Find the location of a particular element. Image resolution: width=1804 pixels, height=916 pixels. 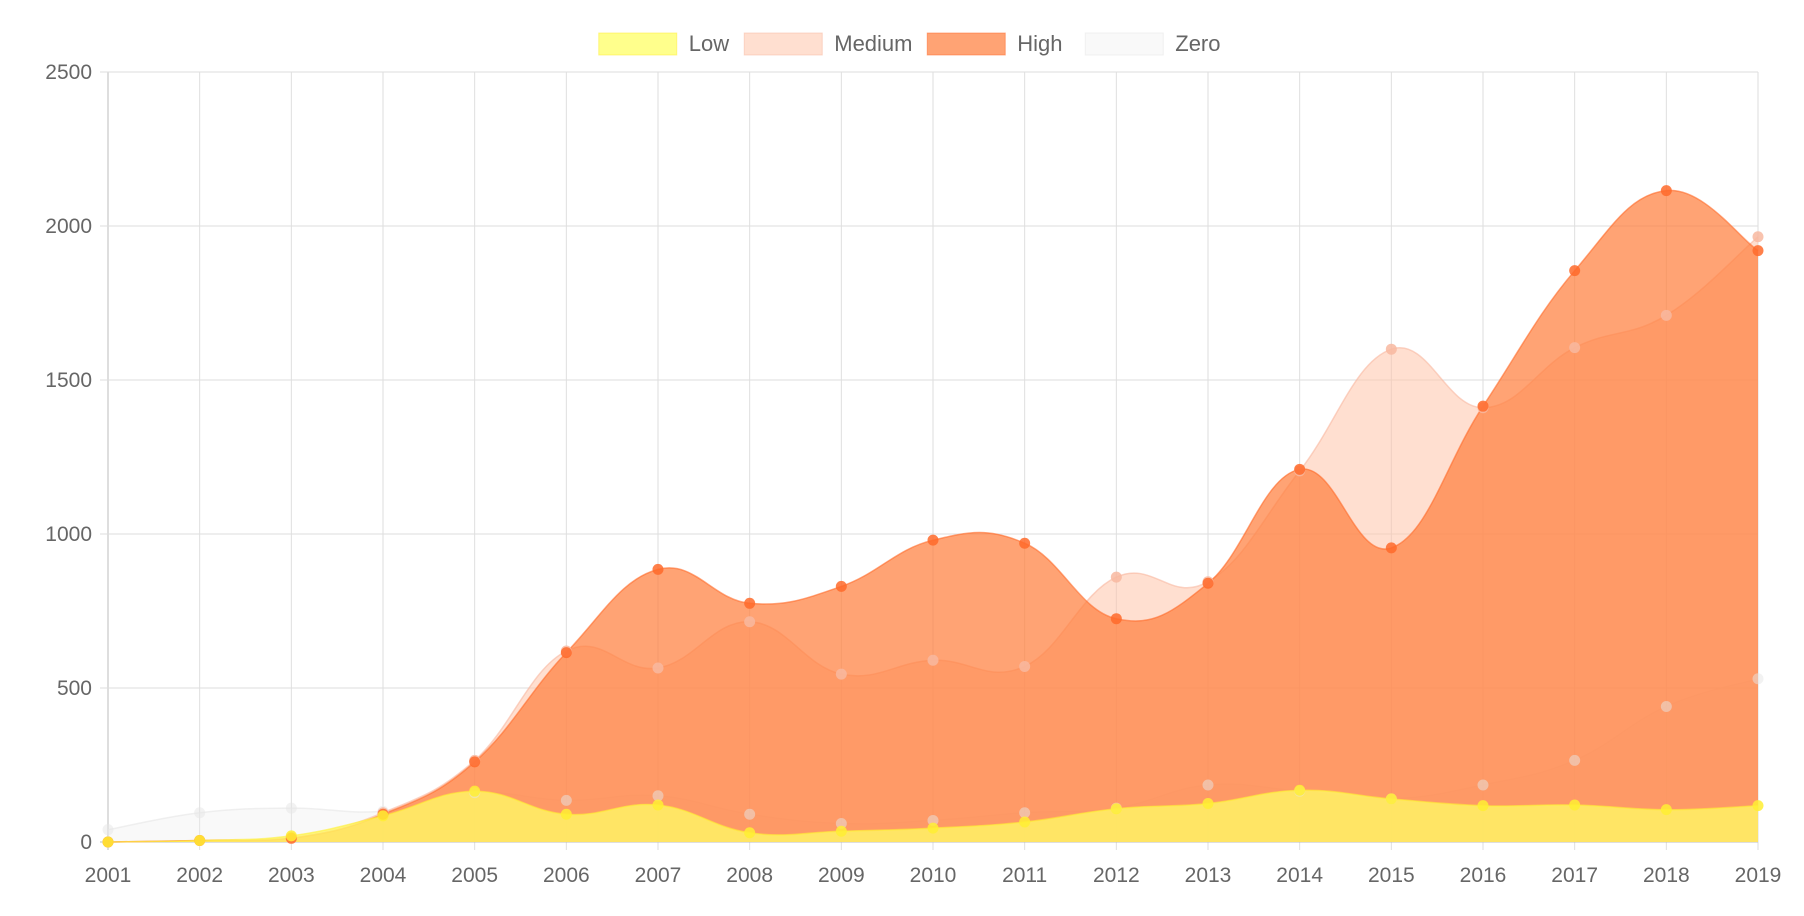

legend-label-zero: Zero is located at coordinates (1197, 43).